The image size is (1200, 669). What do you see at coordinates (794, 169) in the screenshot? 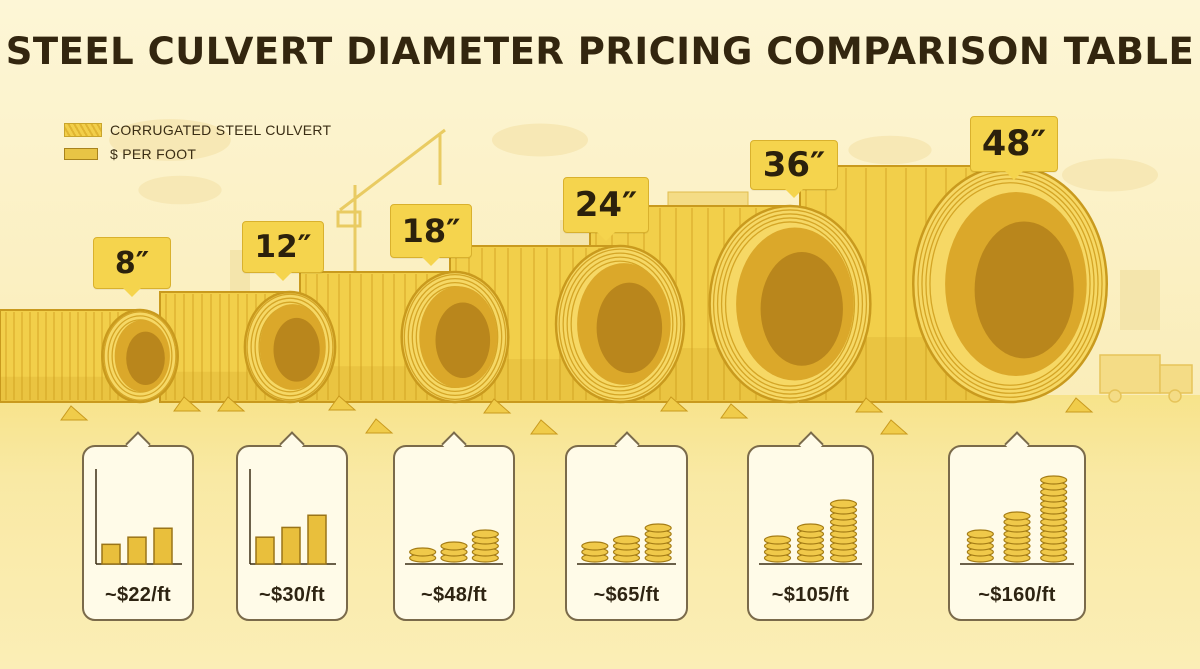
I see `size-tag-5: 36″` at bounding box center [794, 169].